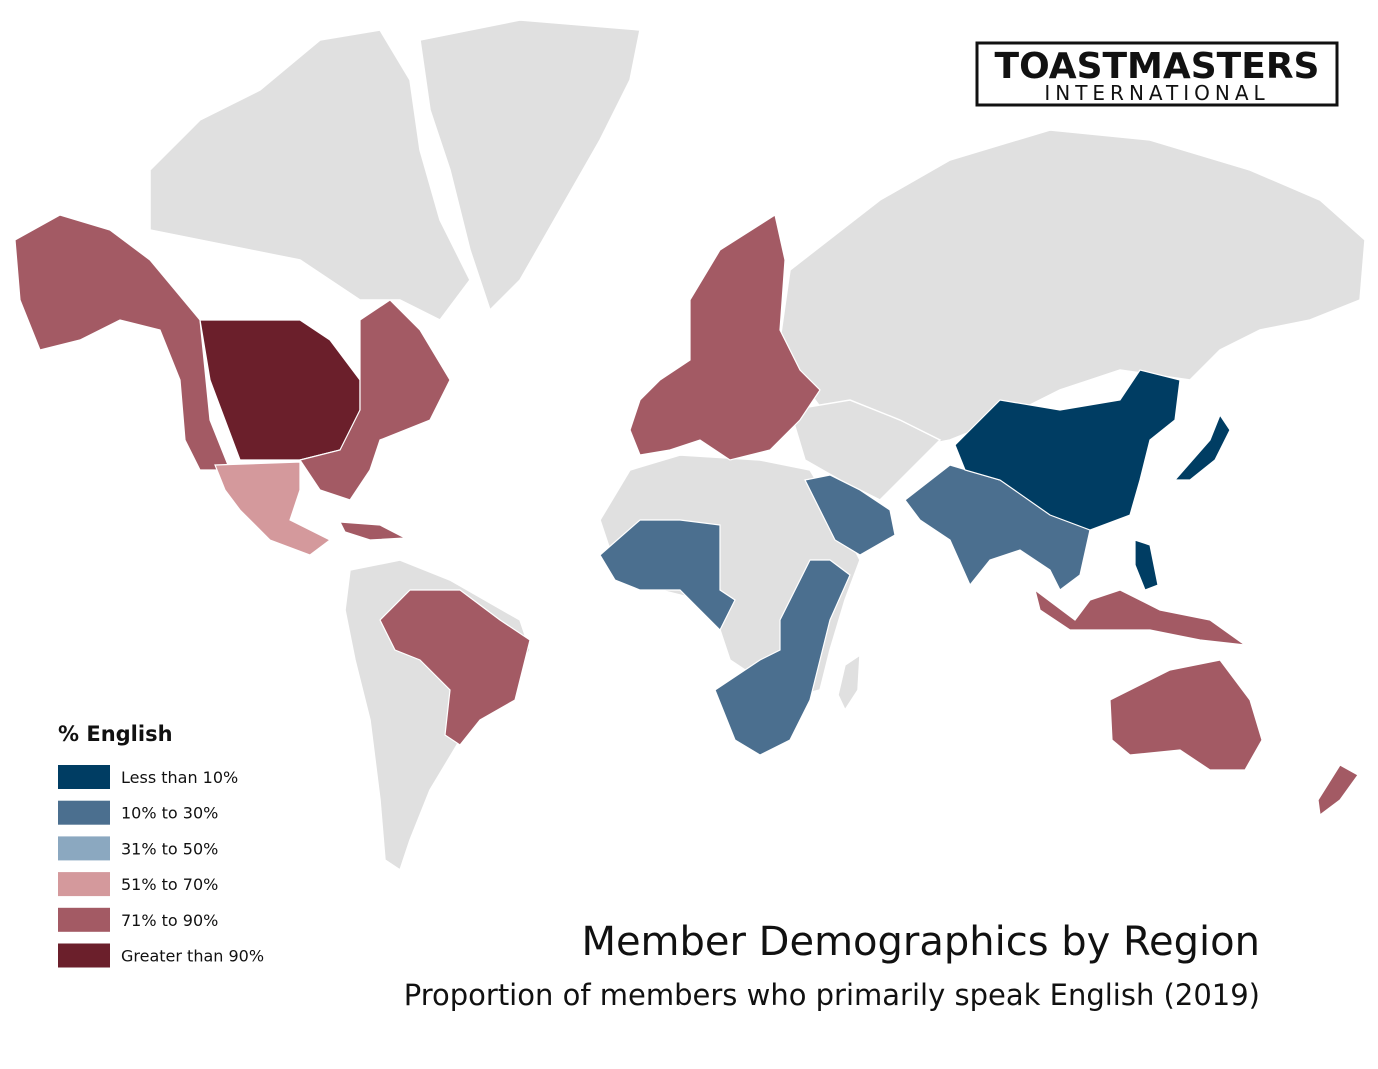  I want to click on madagascar, so click(849, 682).